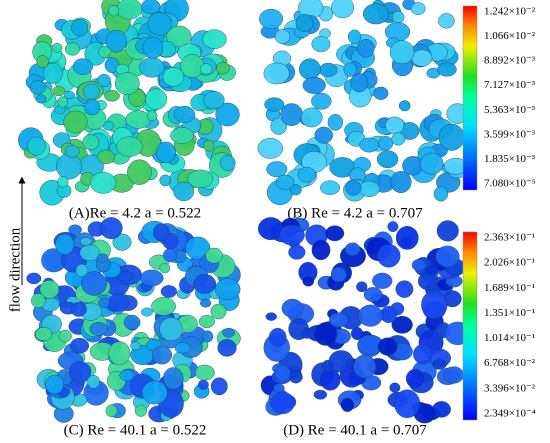 This screenshot has height=443, width=550. What do you see at coordinates (510, 414) in the screenshot?
I see `colorbar-label: 2.349×10⁻⁴` at bounding box center [510, 414].